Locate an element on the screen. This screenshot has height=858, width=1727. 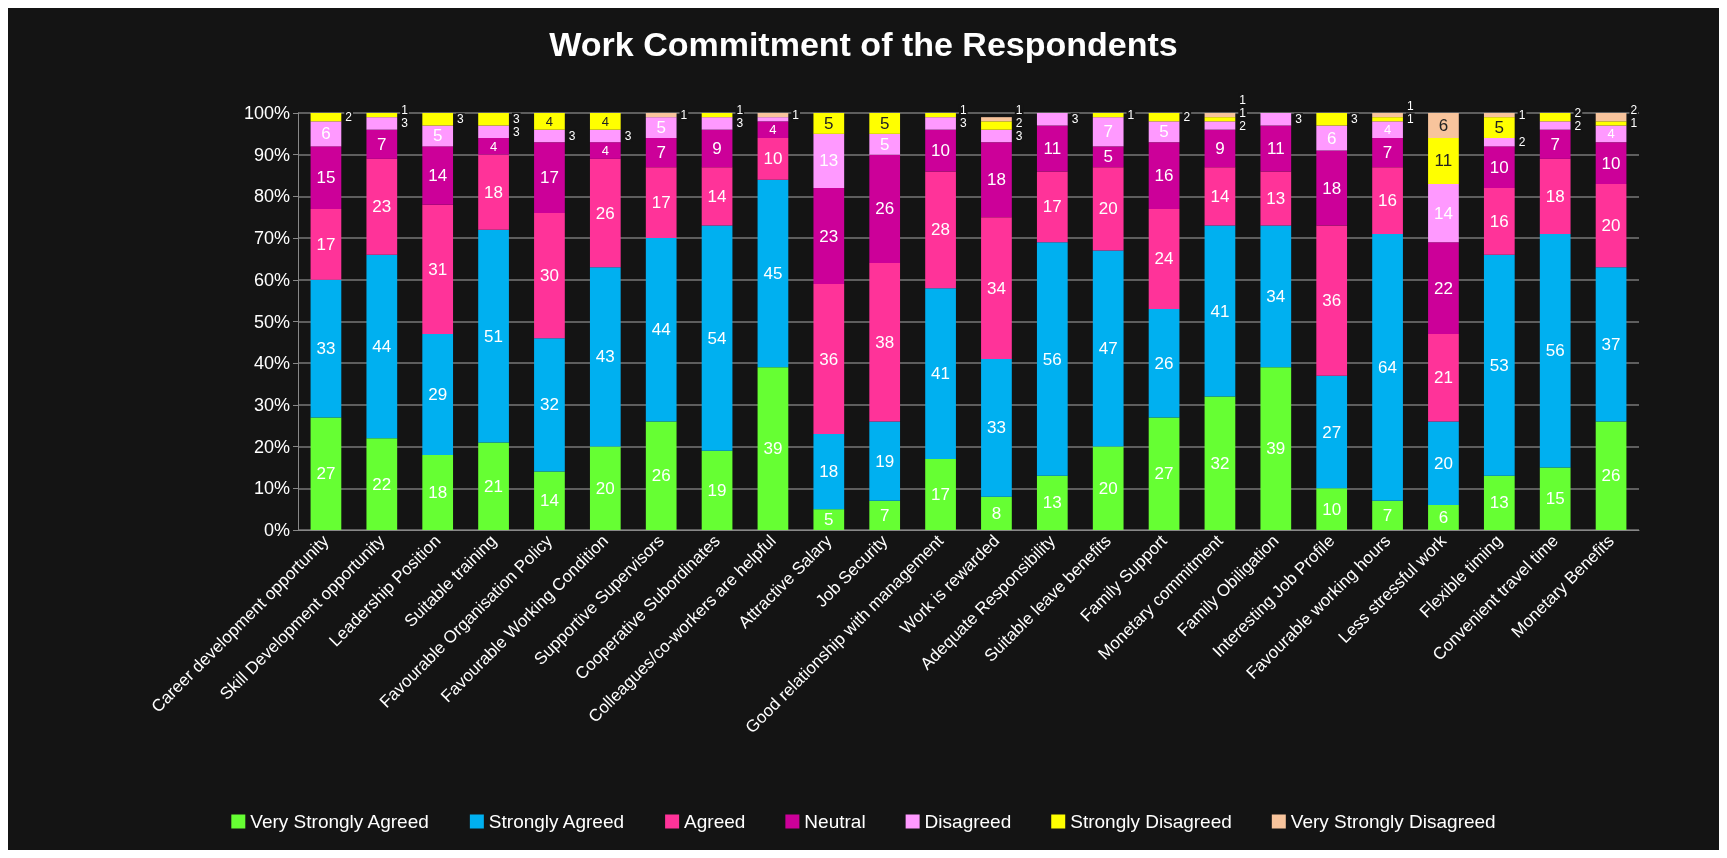
y-tick-label: 80% is located at coordinates (271, 196).